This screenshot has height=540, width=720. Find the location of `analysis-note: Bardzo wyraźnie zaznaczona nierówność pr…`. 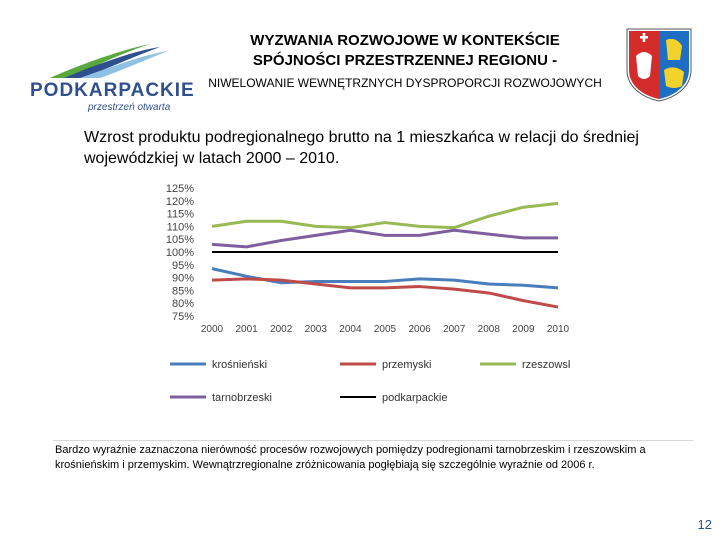

analysis-note: Bardzo wyraźnie zaznaczona nierówność pr… is located at coordinates (350, 457).